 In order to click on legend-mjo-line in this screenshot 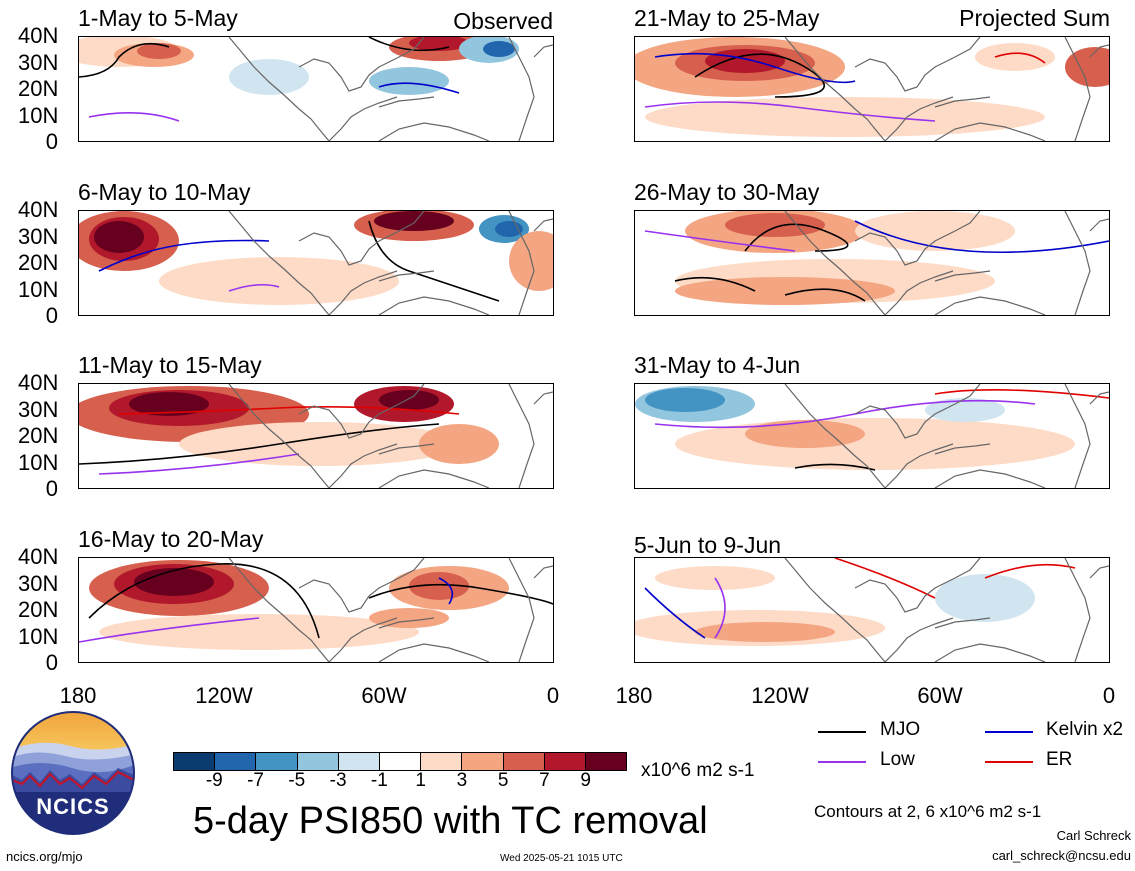, I will do `click(842, 732)`.